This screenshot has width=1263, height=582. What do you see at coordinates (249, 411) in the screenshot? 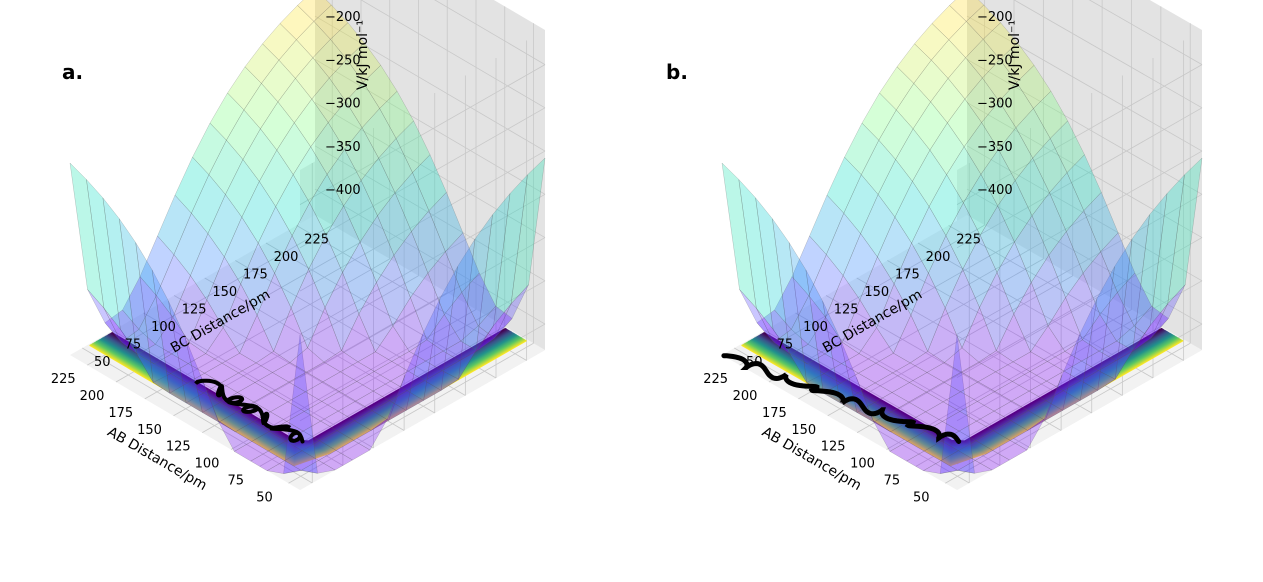
I see `trajectory-path` at bounding box center [249, 411].